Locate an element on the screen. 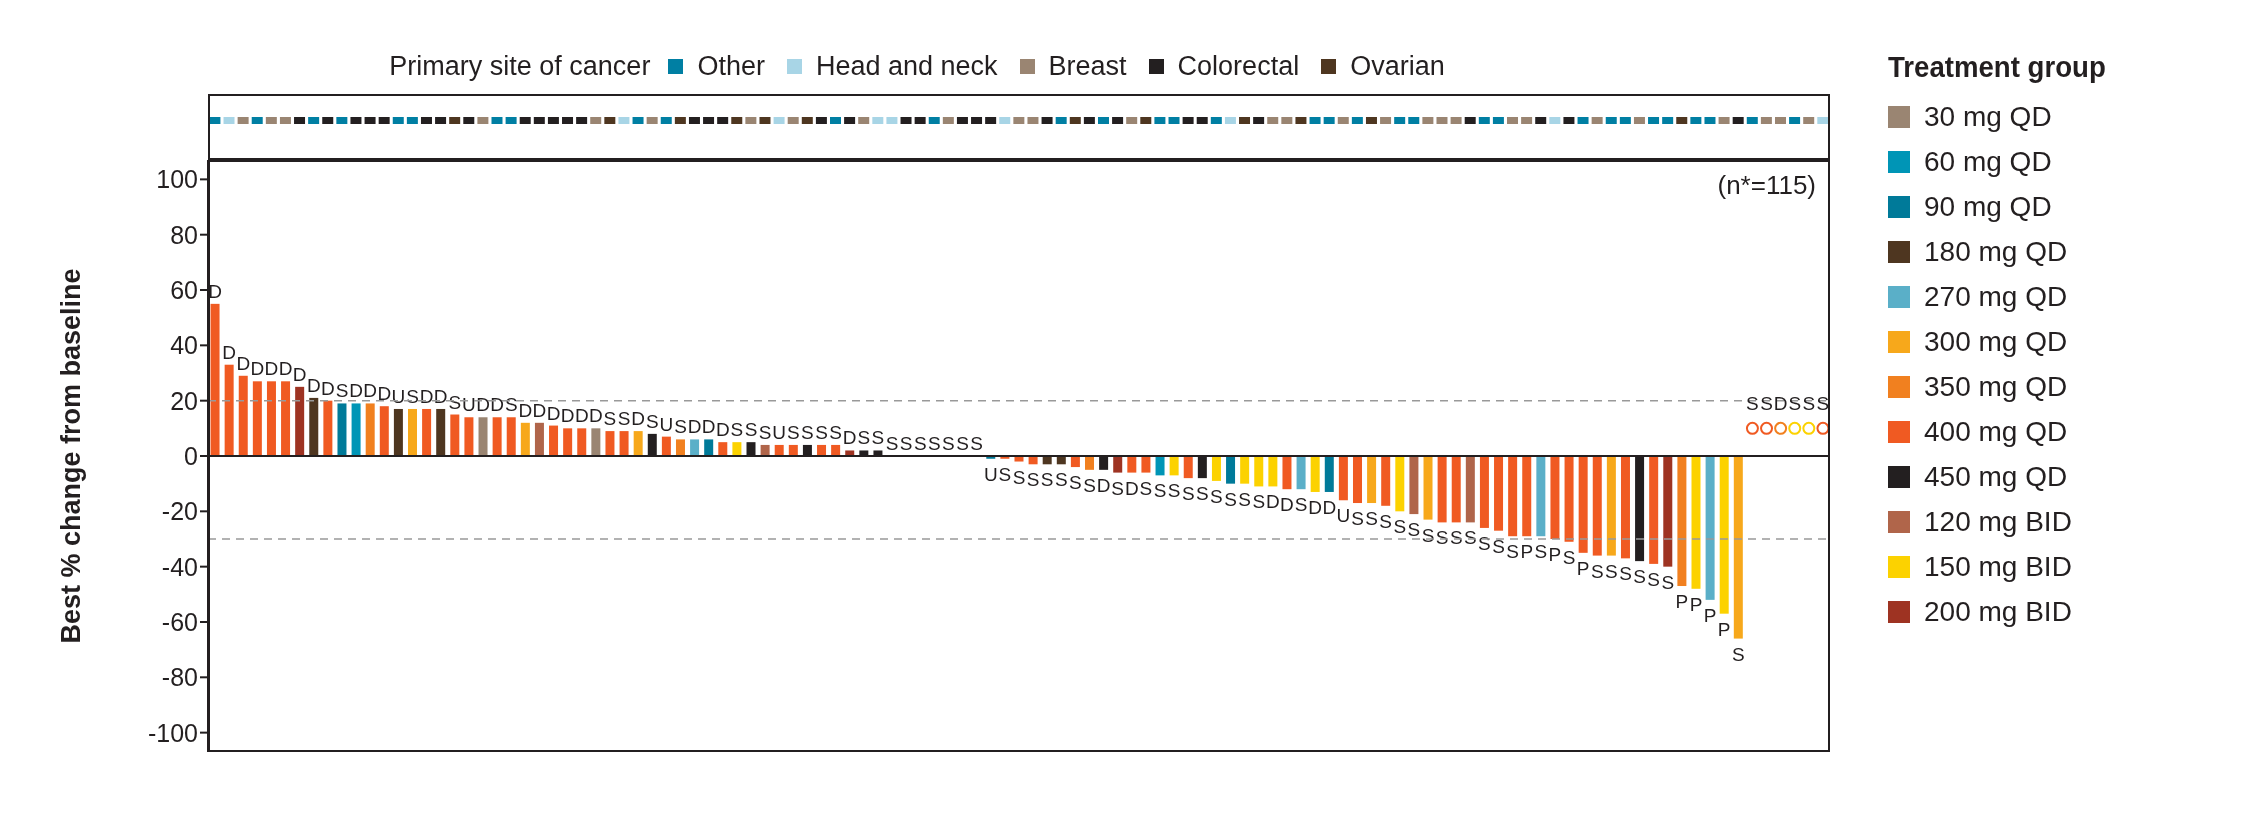 This screenshot has height=817, width=2246. legend-label: 200 mg BID is located at coordinates (1998, 611).